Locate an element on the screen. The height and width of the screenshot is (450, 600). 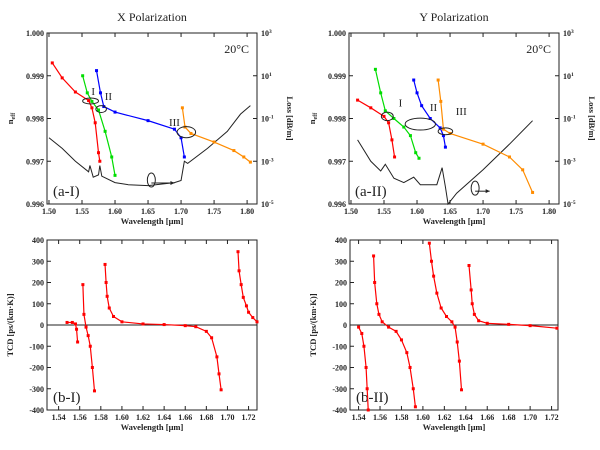
y-tick-label: 0.996 is located at coordinates (337, 204).